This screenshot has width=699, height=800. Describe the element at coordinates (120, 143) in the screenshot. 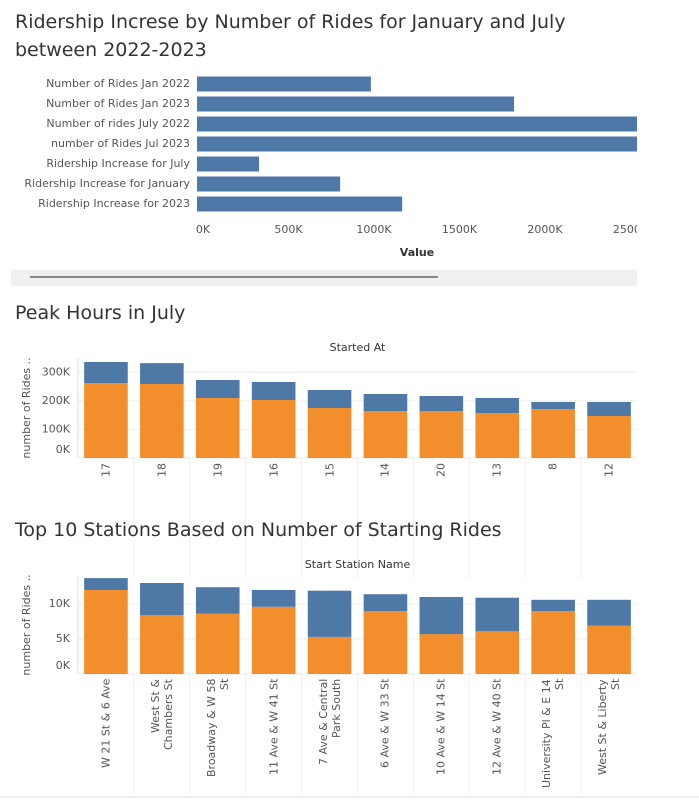

I see `category-label: number of Rides Jul 2023` at that location.